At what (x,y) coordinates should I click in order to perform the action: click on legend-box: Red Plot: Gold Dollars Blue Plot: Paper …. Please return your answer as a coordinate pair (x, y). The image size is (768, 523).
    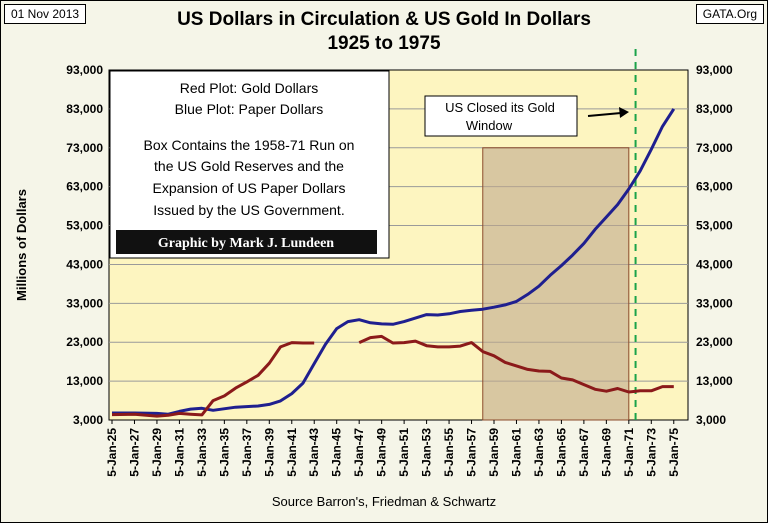
    Looking at the image, I should click on (249, 164).